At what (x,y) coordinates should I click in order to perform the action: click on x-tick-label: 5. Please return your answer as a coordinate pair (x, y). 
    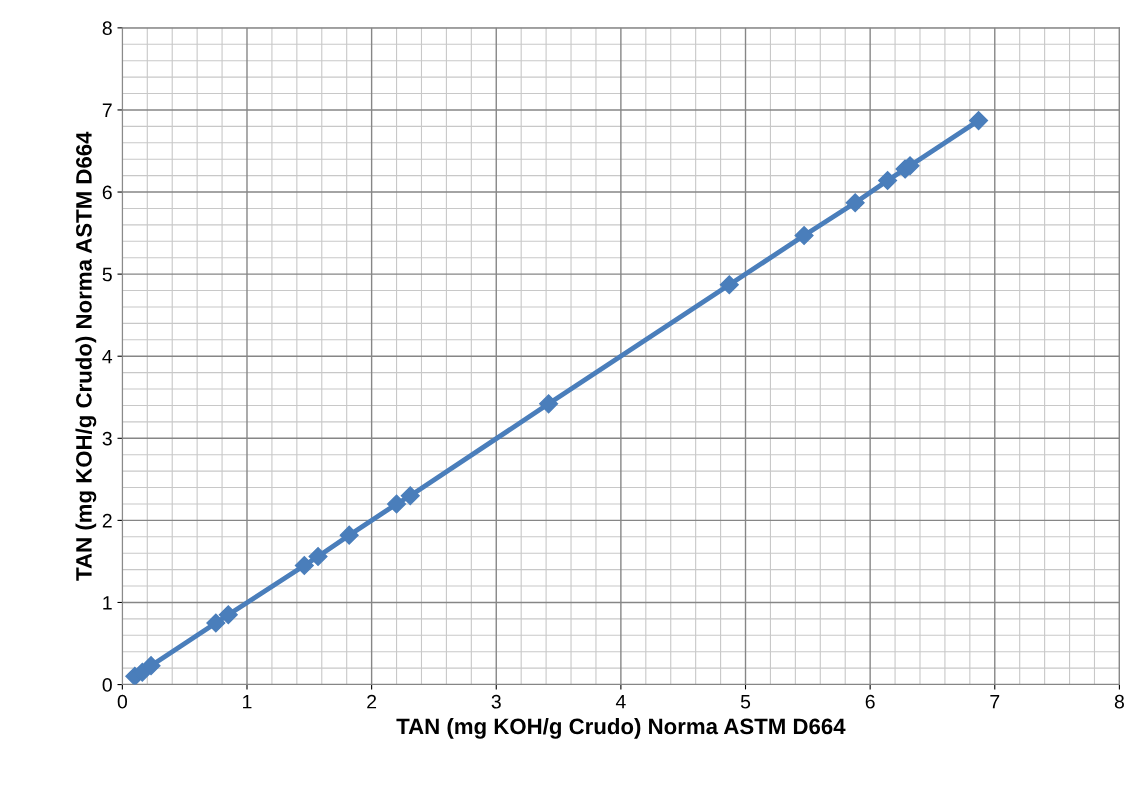
    Looking at the image, I should click on (745, 702).